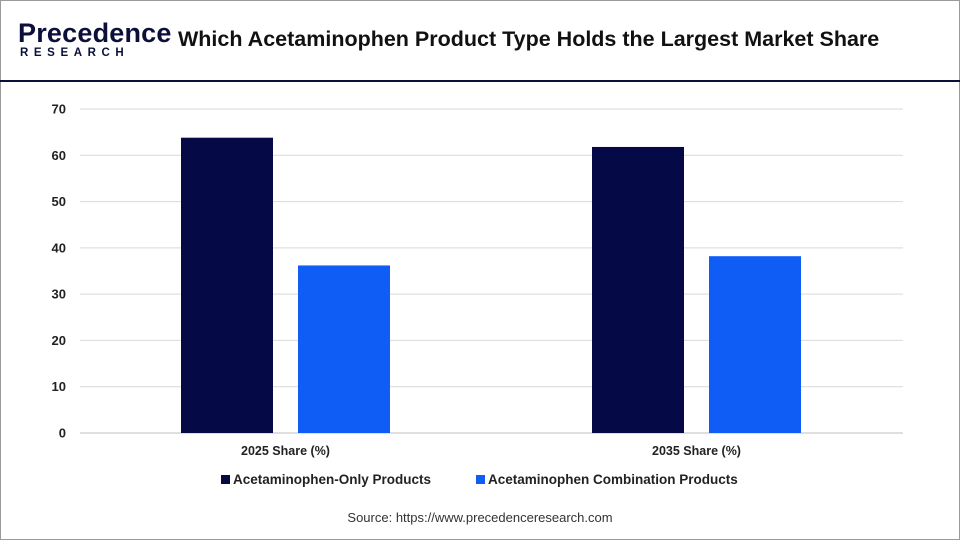 This screenshot has width=960, height=540. Describe the element at coordinates (59, 294) in the screenshot. I see `y-tick-label: 30` at that location.